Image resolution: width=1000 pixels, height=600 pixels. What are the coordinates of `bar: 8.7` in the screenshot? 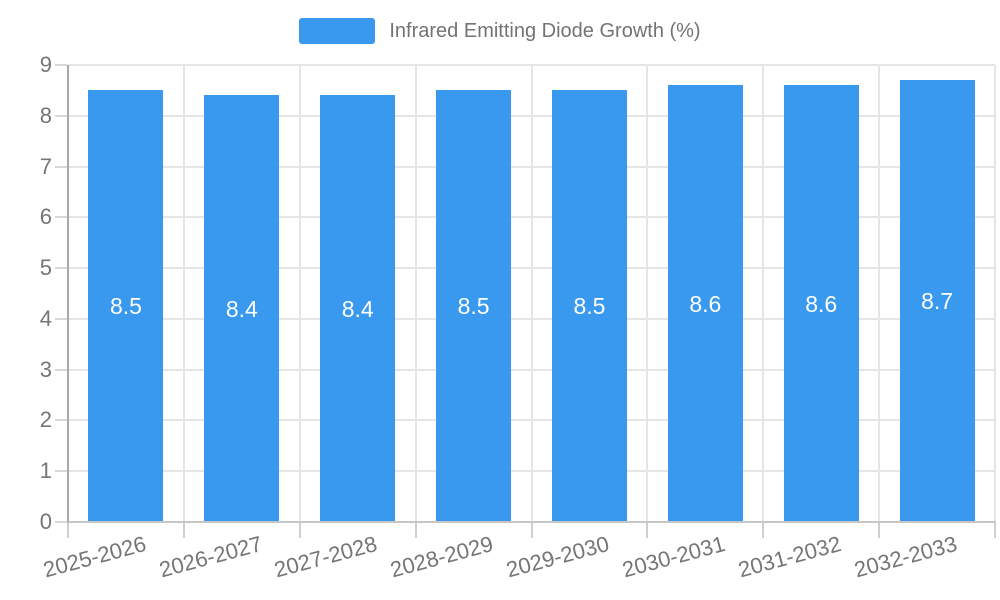 It's located at (937, 301).